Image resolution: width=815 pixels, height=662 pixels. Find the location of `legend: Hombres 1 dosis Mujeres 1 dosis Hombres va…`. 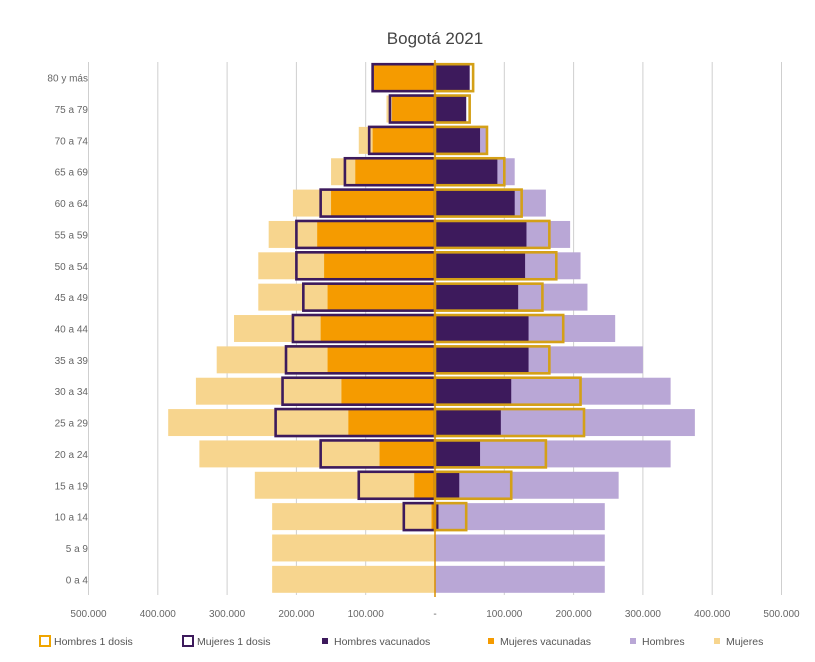

legend: Hombres 1 dosis Mujeres 1 dosis Hombres va… is located at coordinates (401, 641).